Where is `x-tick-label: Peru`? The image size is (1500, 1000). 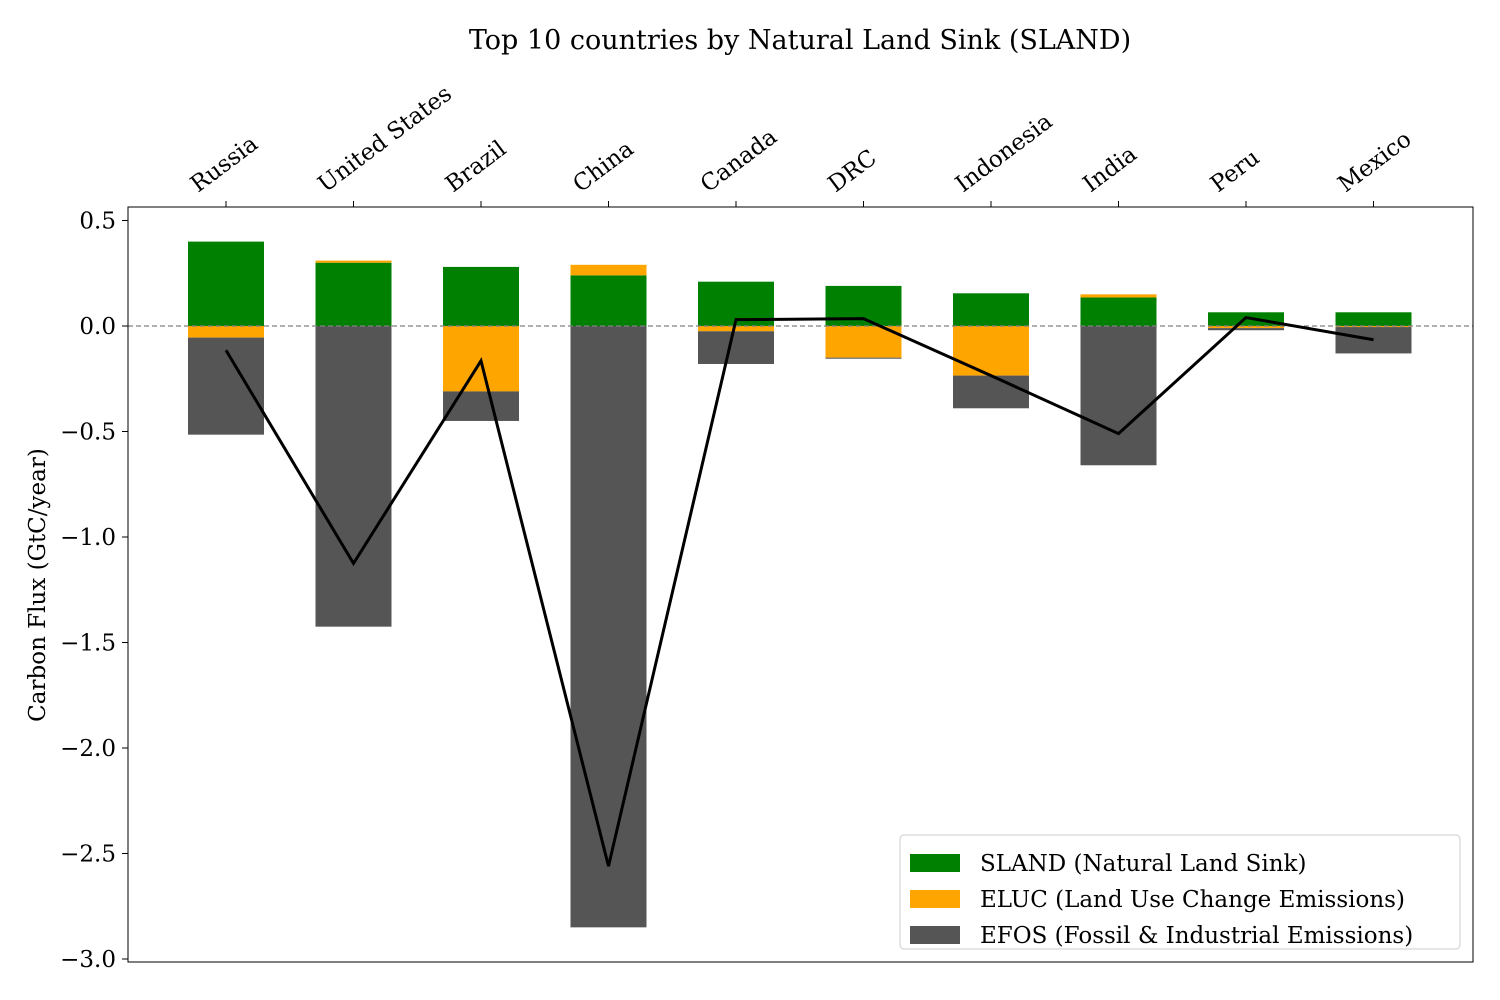
x-tick-label: Peru is located at coordinates (1235, 171).